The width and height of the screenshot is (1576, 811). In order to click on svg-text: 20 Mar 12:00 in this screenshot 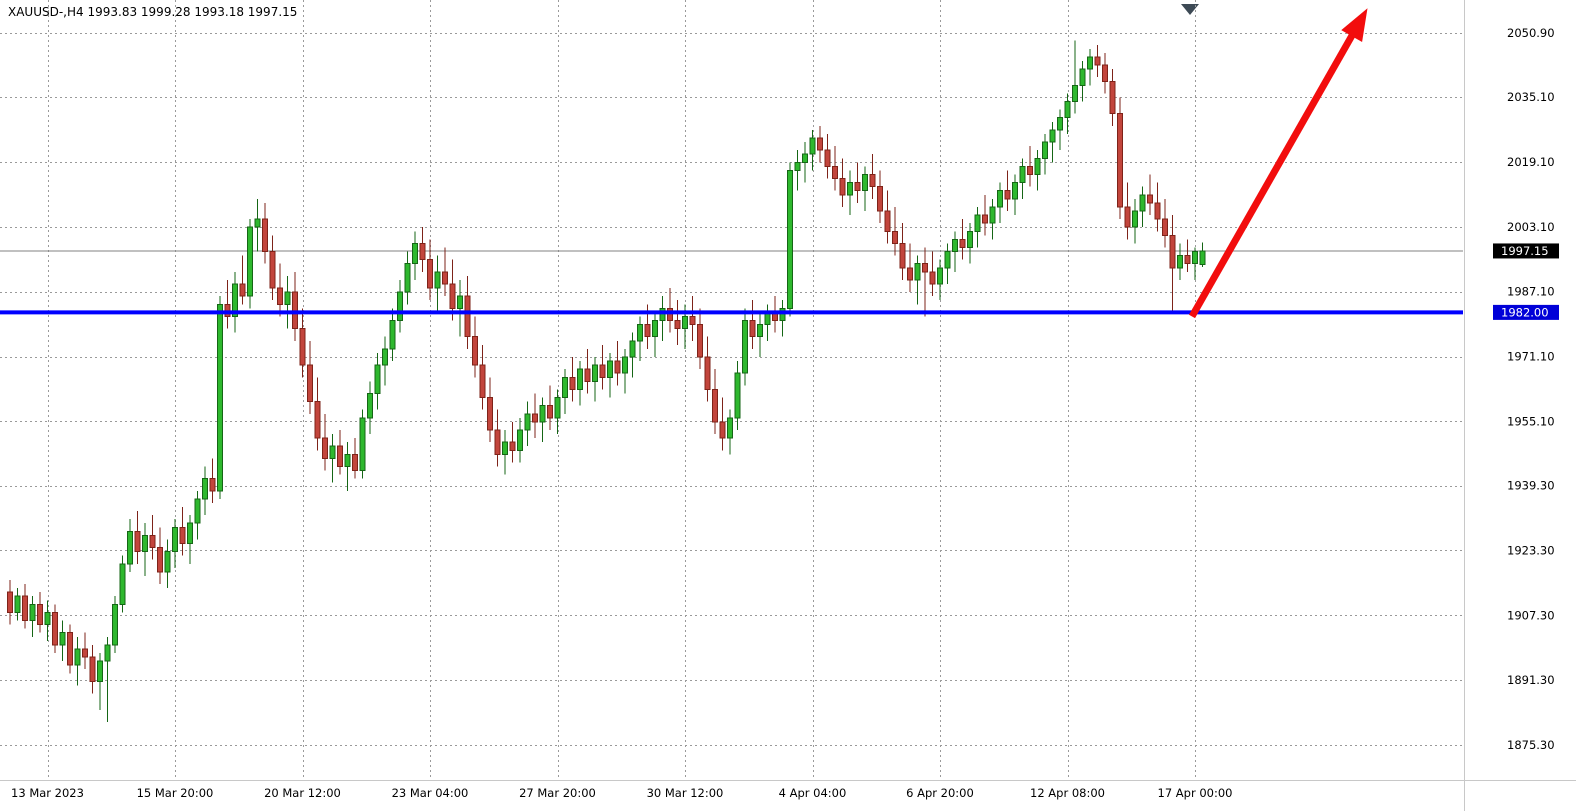, I will do `click(302, 793)`.